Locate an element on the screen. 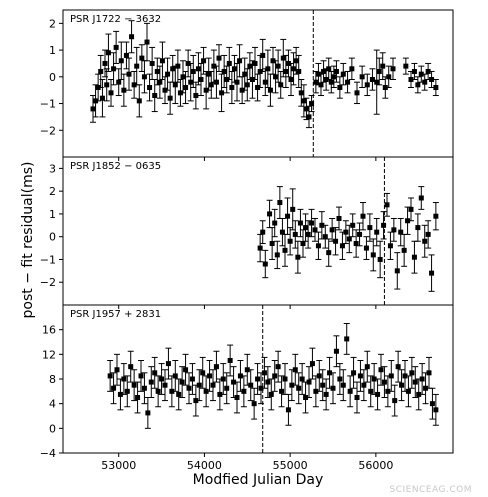 This screenshot has height=497, width=488. x-tick-label: 55000 is located at coordinates (290, 465).